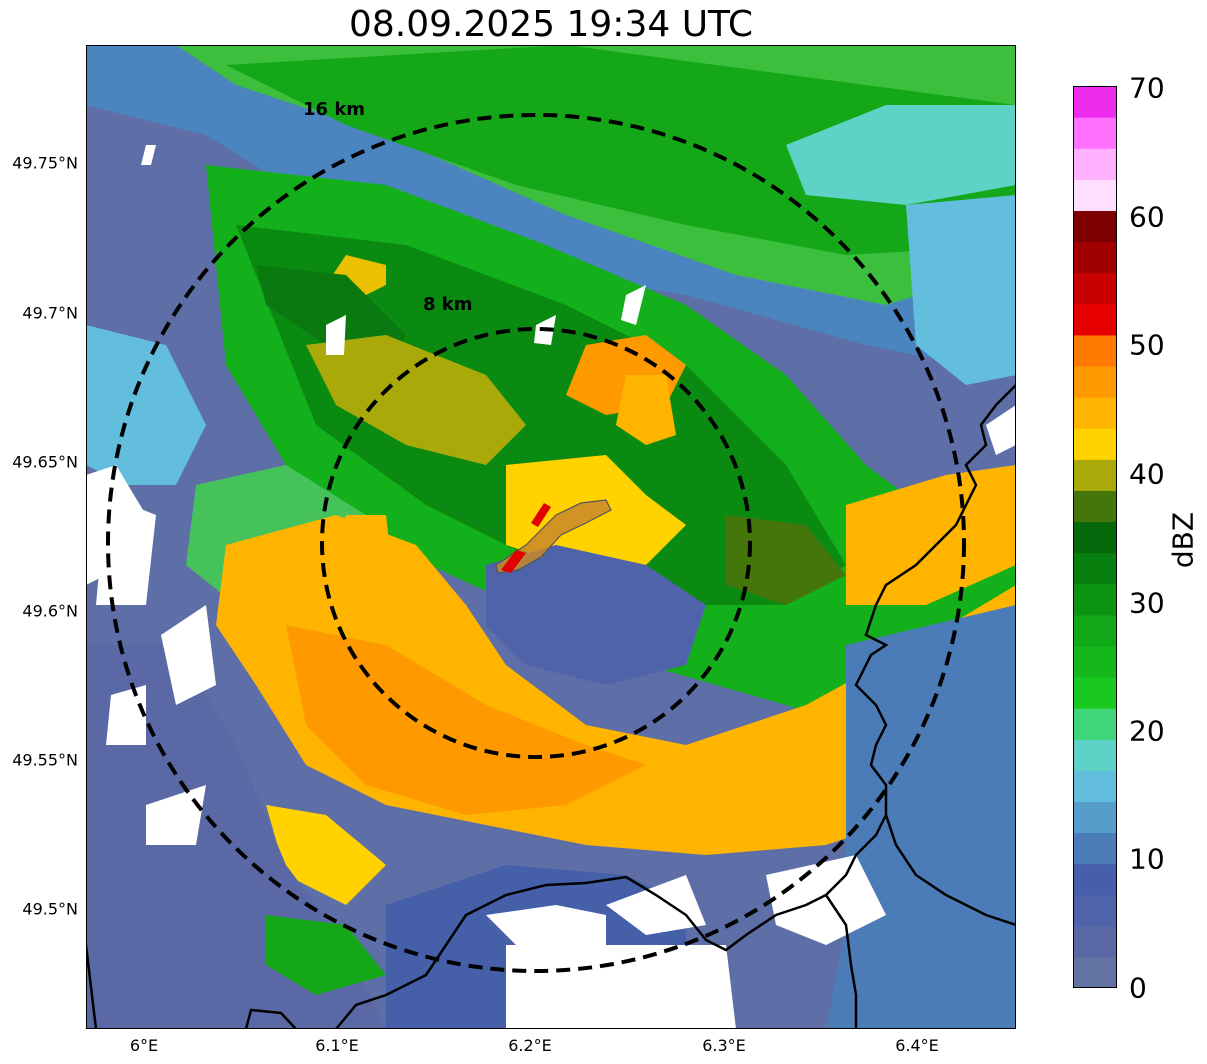 The image size is (1207, 1064). I want to click on colorbar-tick-label: 60, so click(1147, 217).